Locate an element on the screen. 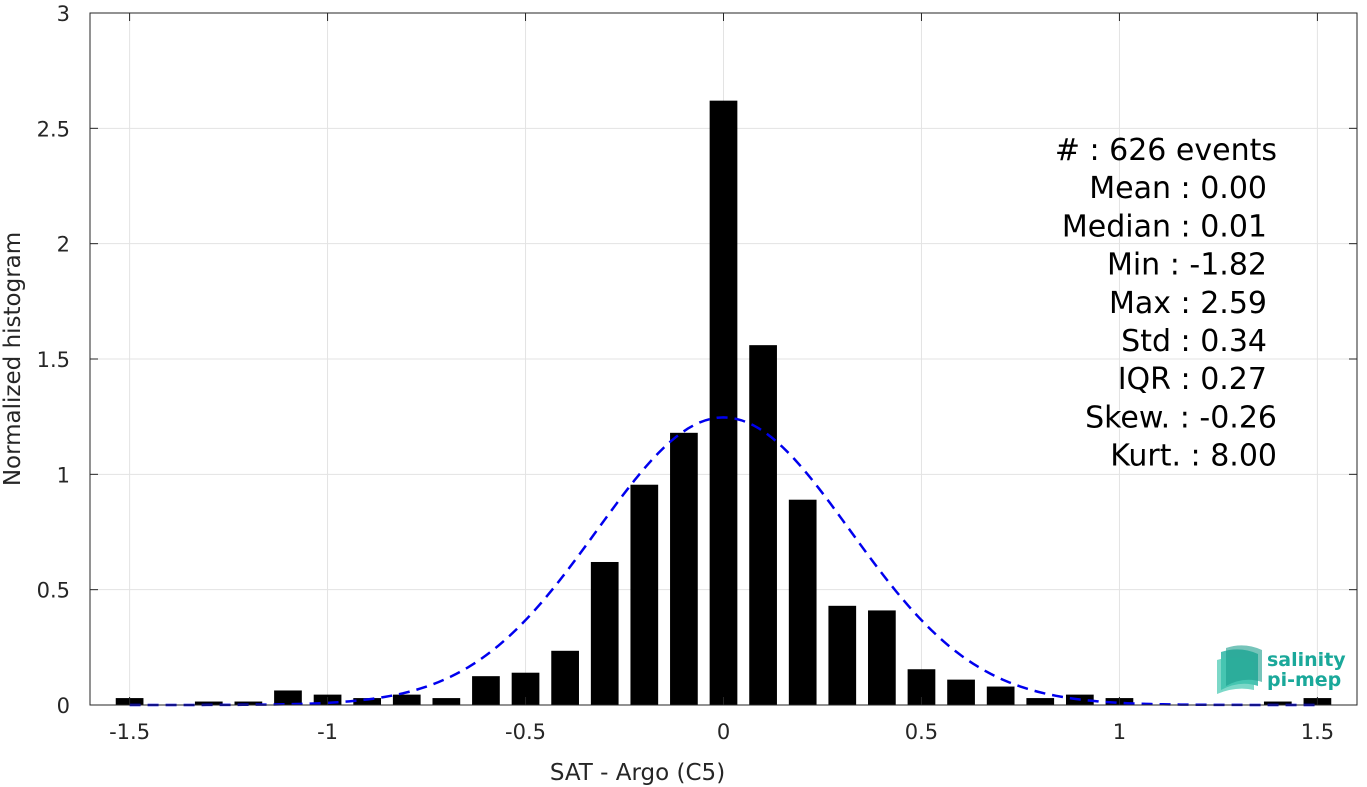 This screenshot has width=1367, height=787. logo-text-pi-mep: pi-mep is located at coordinates (1304, 680).